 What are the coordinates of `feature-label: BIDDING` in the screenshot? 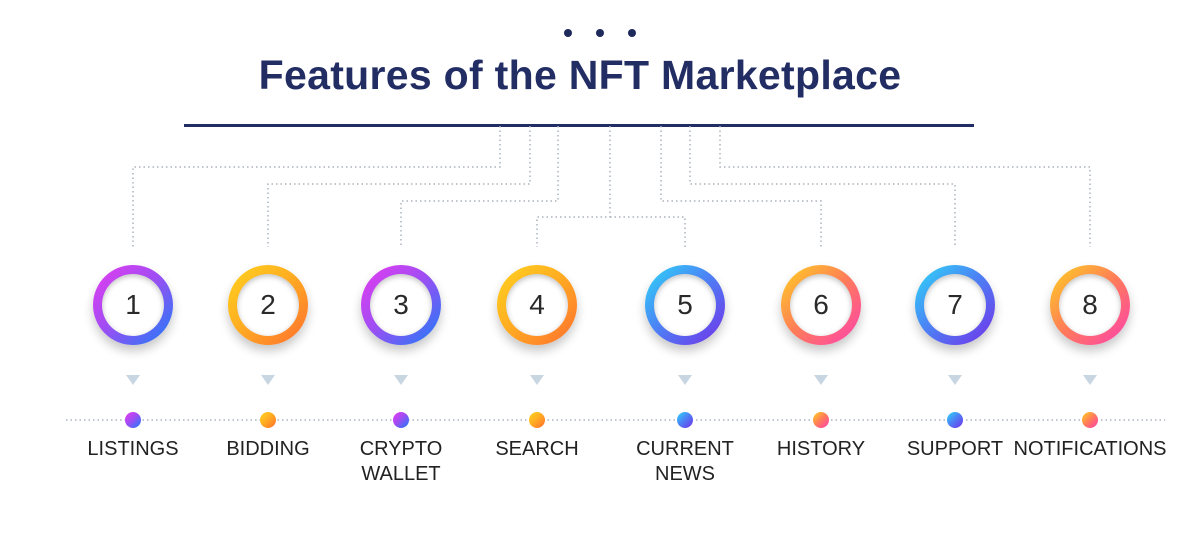 It's located at (268, 449).